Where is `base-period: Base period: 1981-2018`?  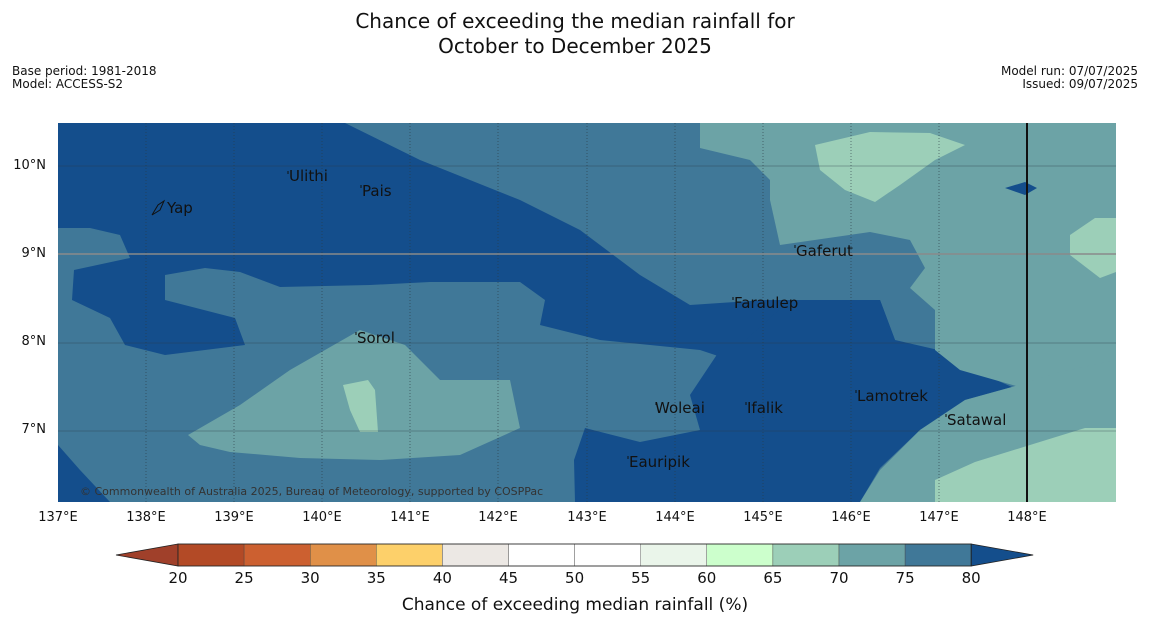
base-period: Base period: 1981-2018 is located at coordinates (84, 71).